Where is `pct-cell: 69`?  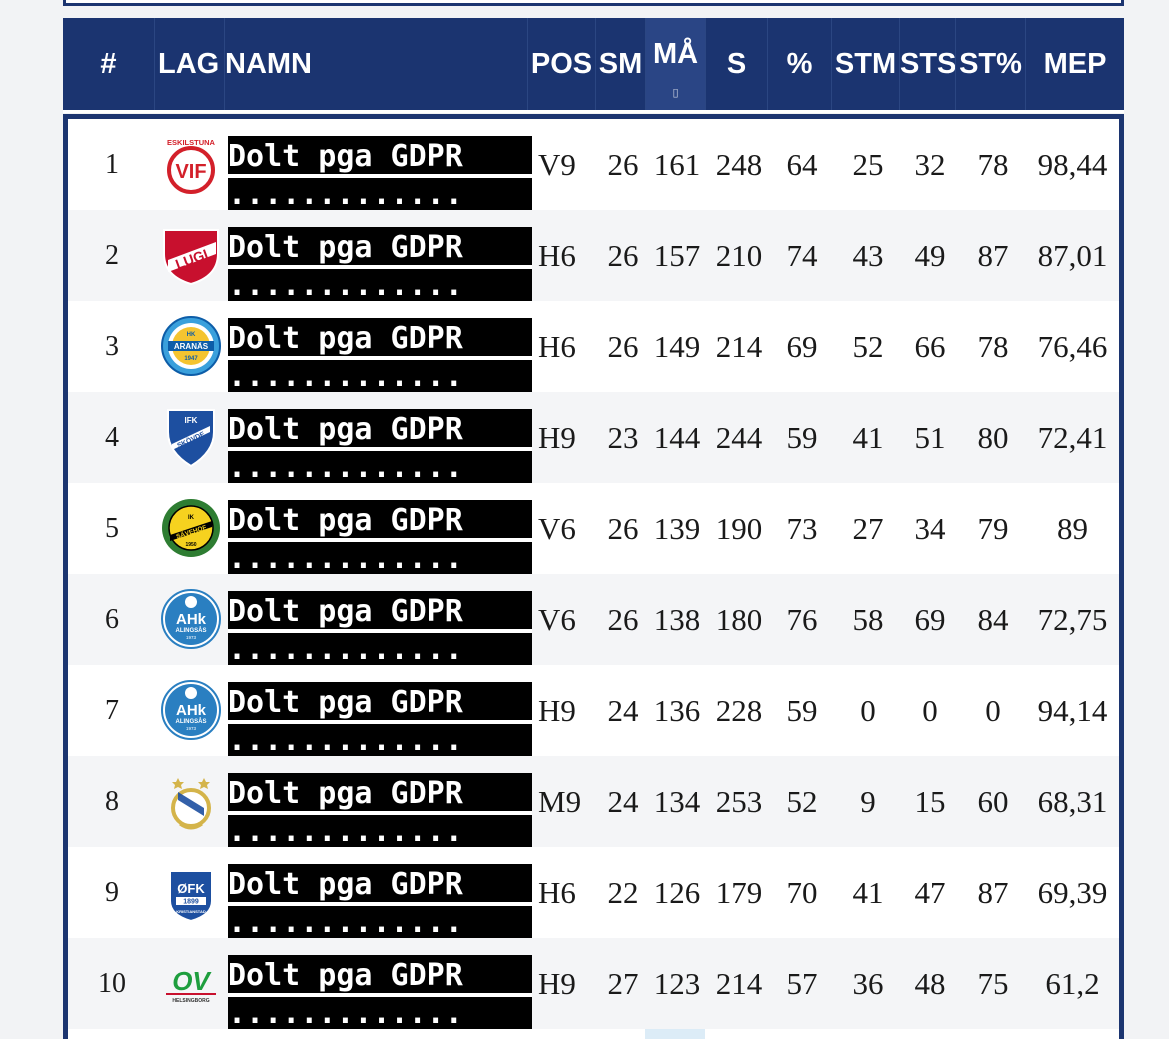 pct-cell: 69 is located at coordinates (802, 346).